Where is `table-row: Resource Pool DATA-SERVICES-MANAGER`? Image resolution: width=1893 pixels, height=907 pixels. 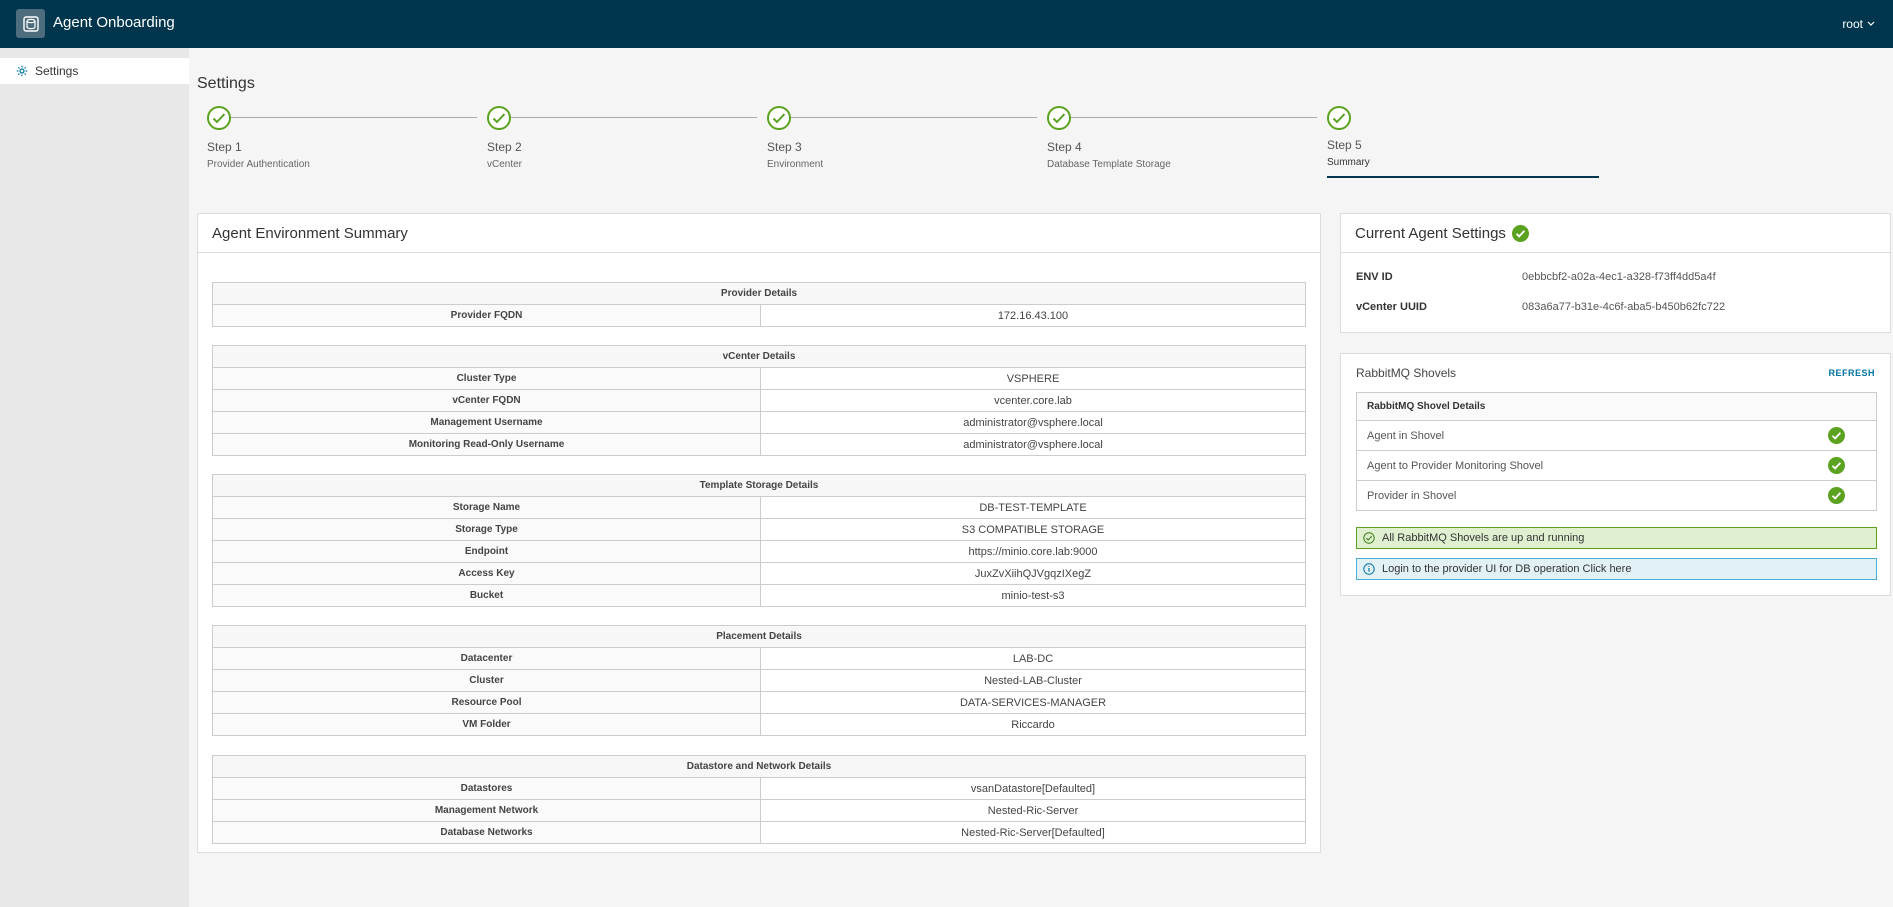 table-row: Resource Pool DATA-SERVICES-MANAGER is located at coordinates (759, 702).